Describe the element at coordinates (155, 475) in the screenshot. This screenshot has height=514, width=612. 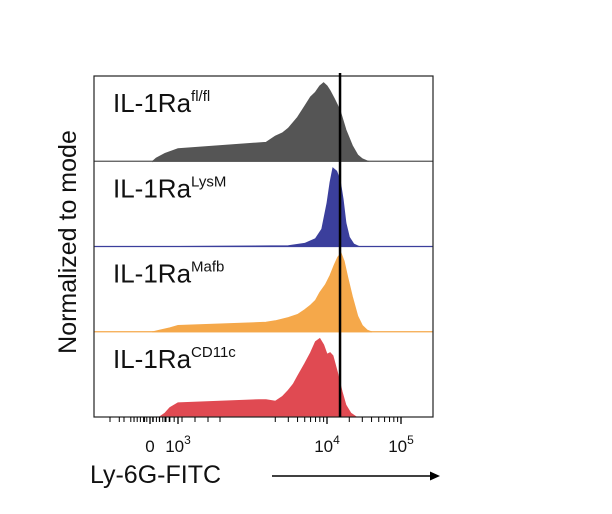
I see `x-axis-label: Ly-6G-FITC` at that location.